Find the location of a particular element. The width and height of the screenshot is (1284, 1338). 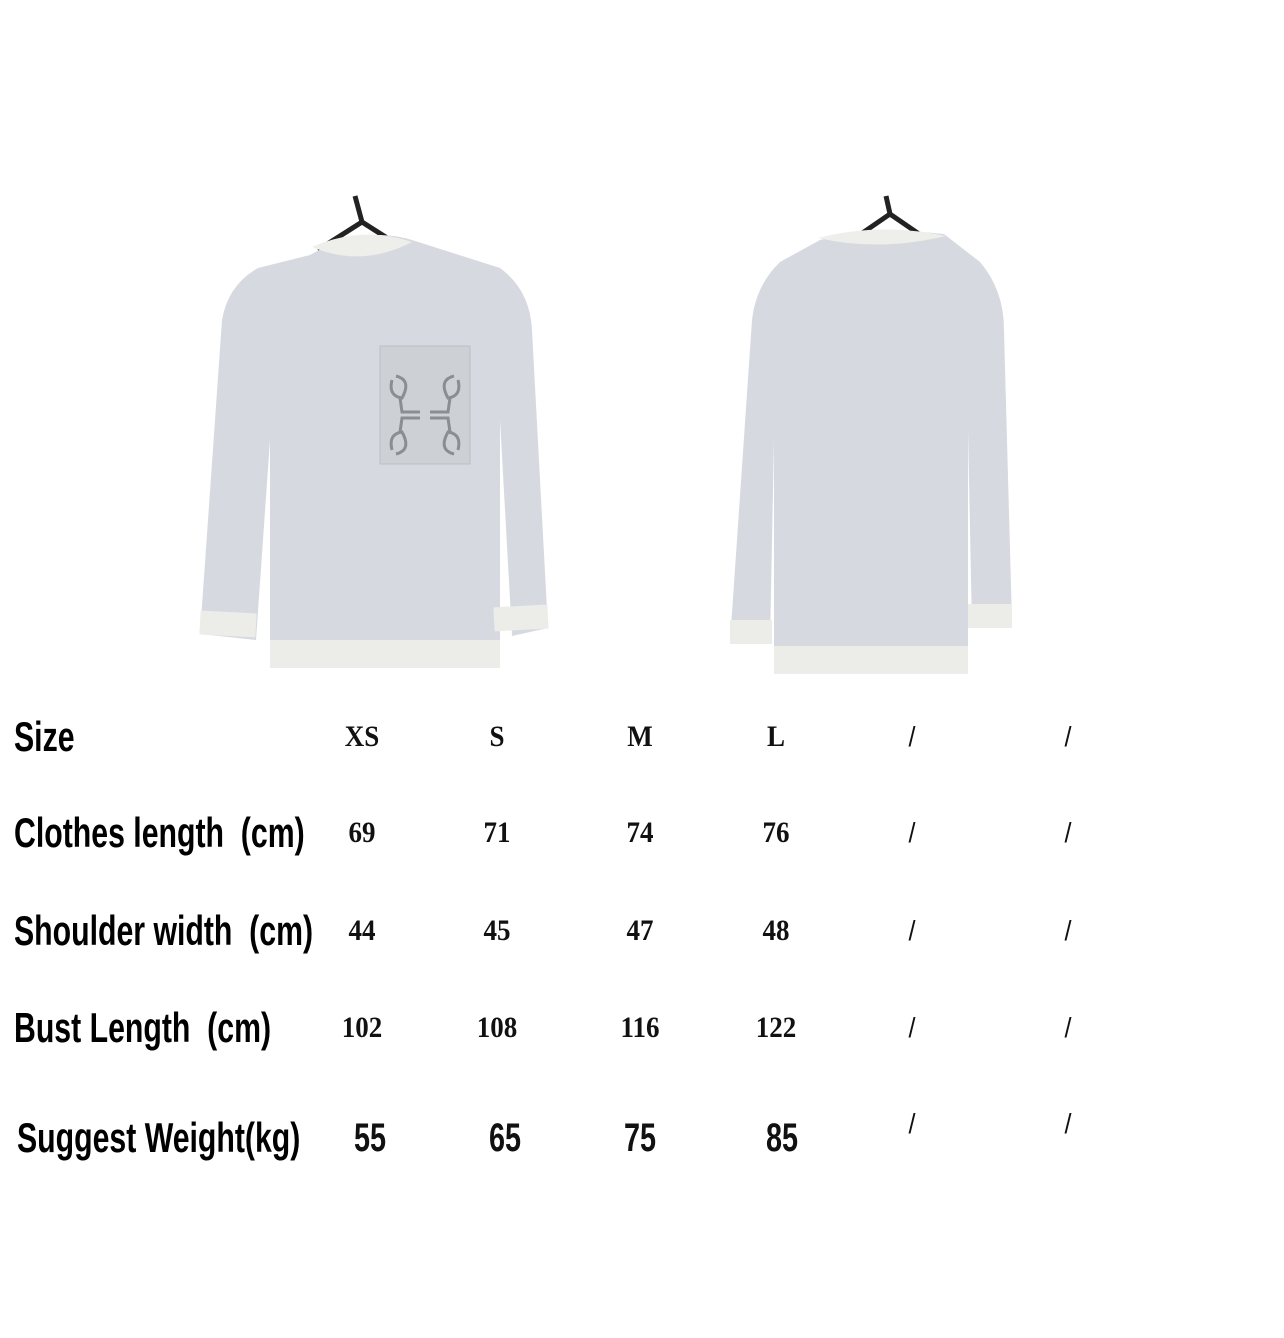

row-label: Suggest Weight(kg) is located at coordinates (159, 1137).